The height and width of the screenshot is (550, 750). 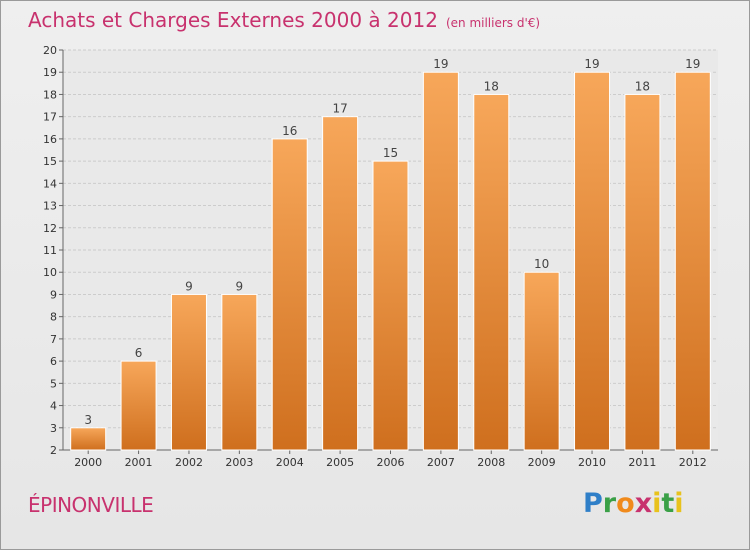 I want to click on bar-2004, so click(x=289, y=294).